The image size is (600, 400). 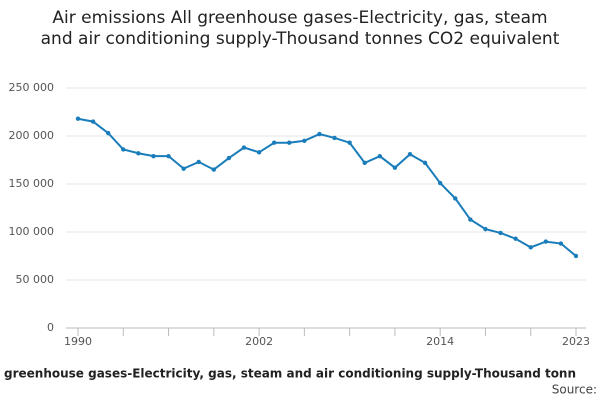 I want to click on y-tick-label: 50 000, so click(x=35, y=279).